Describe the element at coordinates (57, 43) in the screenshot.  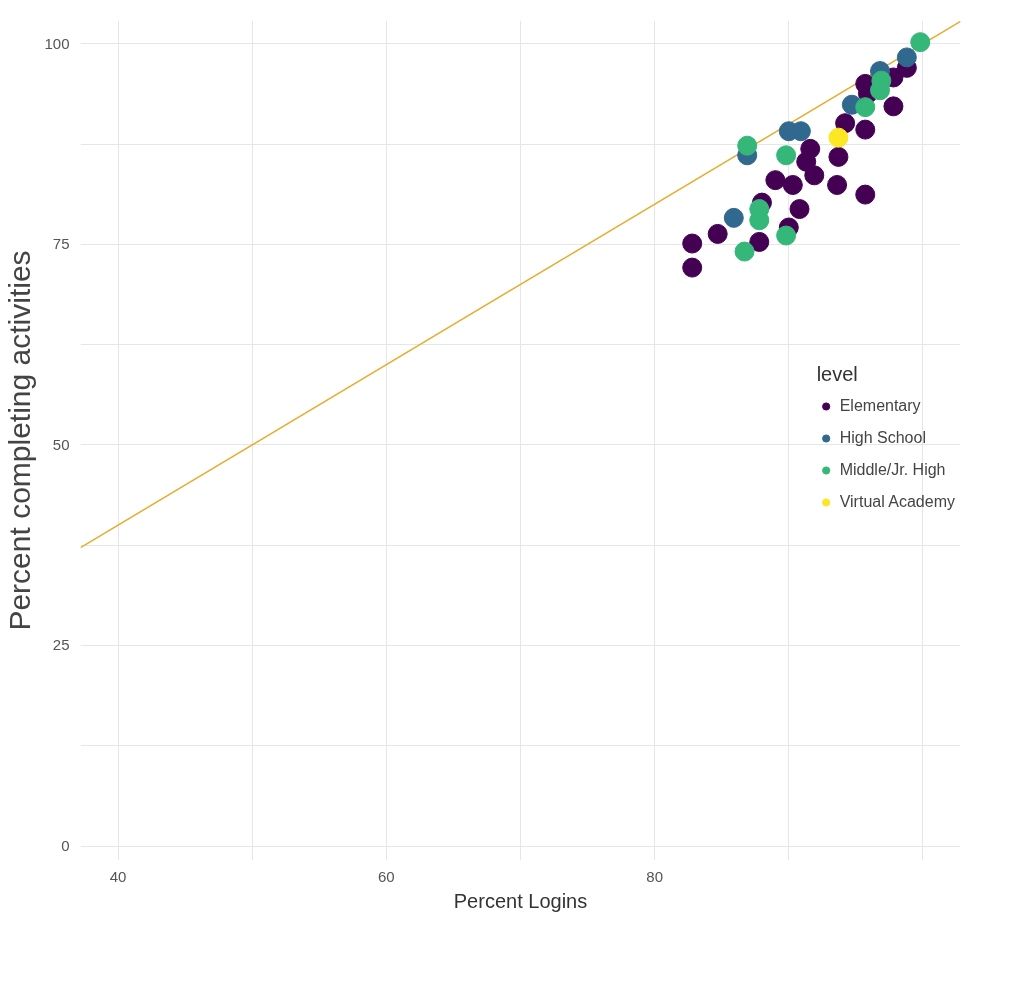
I see `y-tick-label: 100` at that location.